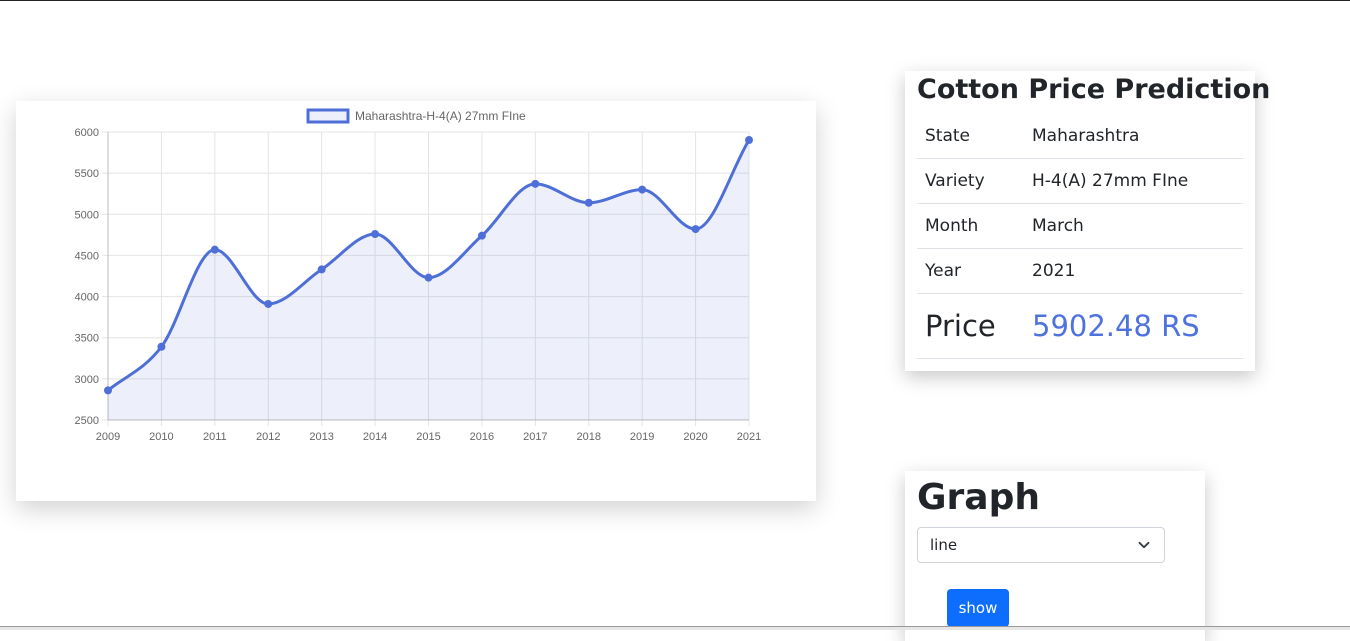 The width and height of the screenshot is (1350, 641). Describe the element at coordinates (978, 608) in the screenshot. I see `show-button: show` at that location.